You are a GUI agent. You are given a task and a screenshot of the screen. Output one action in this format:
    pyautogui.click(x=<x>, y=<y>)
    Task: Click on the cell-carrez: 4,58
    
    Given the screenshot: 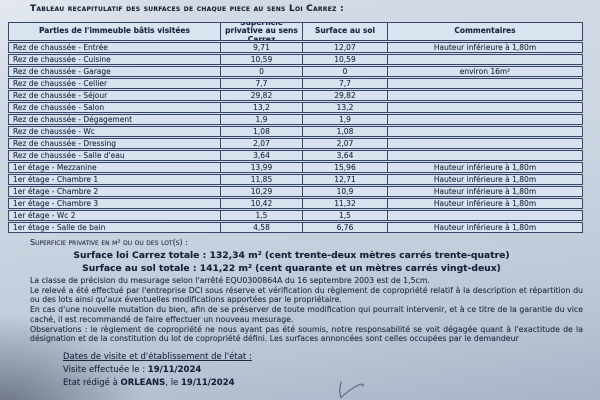 What is the action you would take?
    pyautogui.click(x=262, y=227)
    